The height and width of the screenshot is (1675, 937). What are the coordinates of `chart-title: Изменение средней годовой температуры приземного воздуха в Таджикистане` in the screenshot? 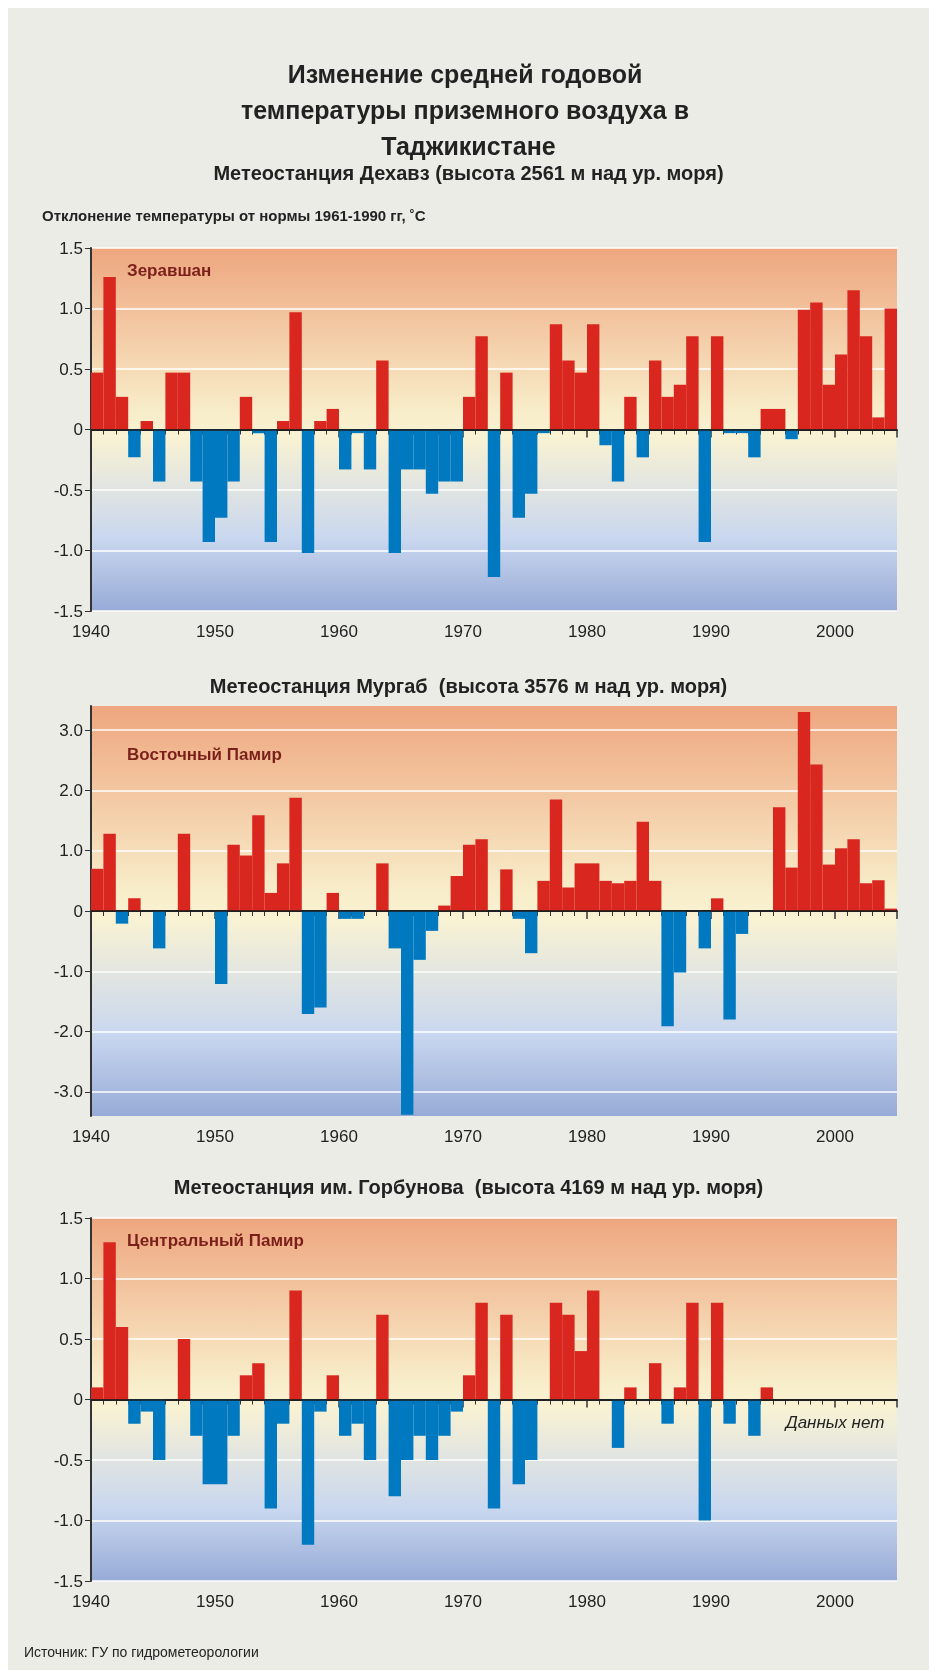 It's located at (468, 110).